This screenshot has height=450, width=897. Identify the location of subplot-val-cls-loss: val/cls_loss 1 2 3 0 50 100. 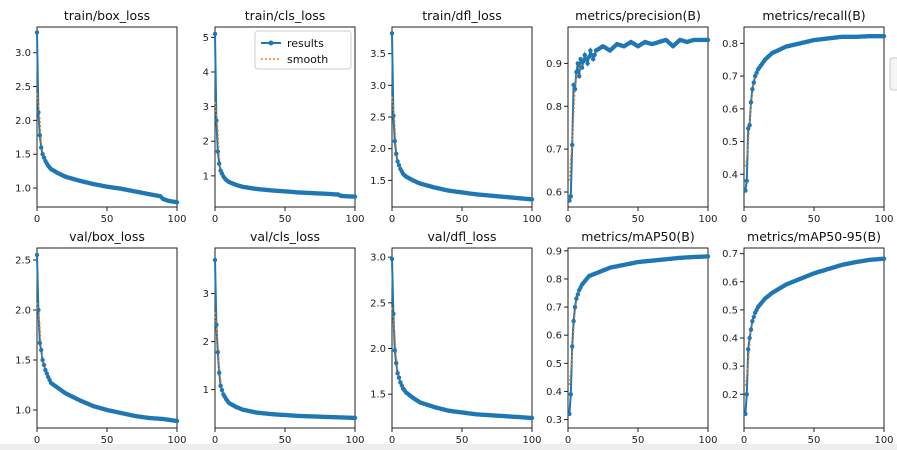
(284, 337).